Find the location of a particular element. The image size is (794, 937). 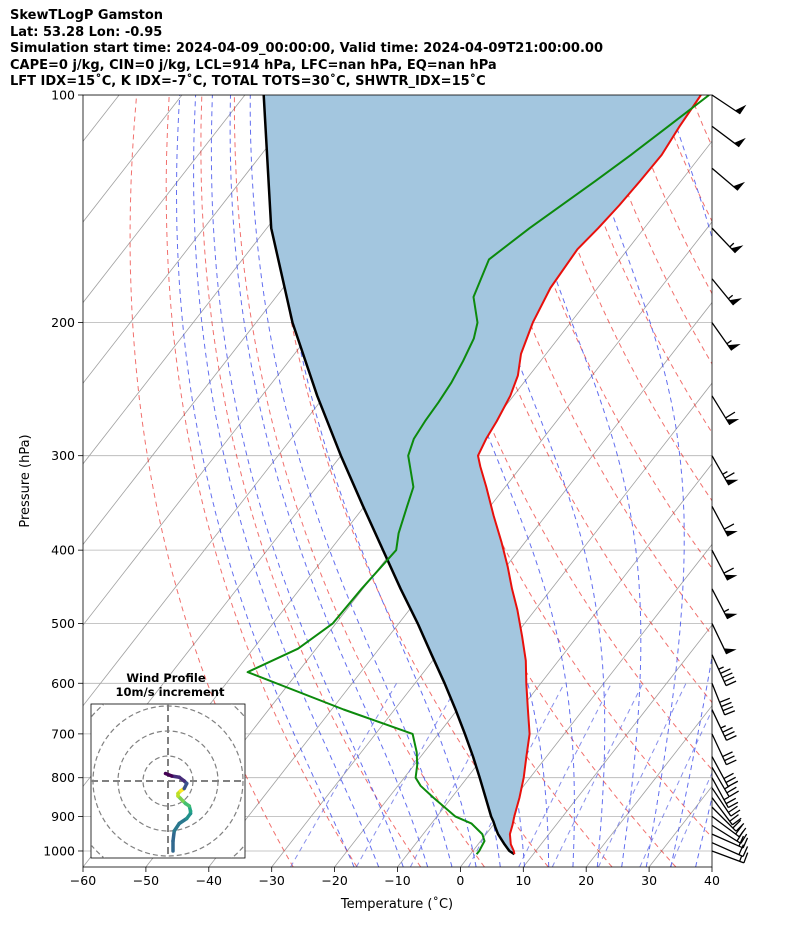

x-tick-label: 0 is located at coordinates (460, 880).